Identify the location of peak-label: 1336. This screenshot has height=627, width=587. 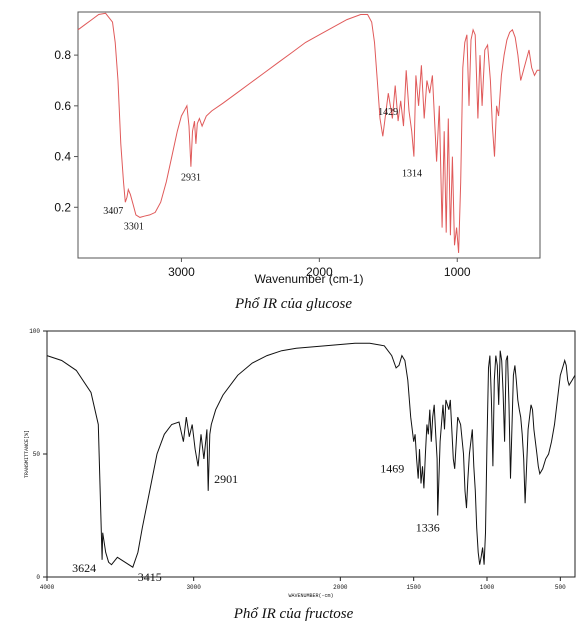
(428, 528).